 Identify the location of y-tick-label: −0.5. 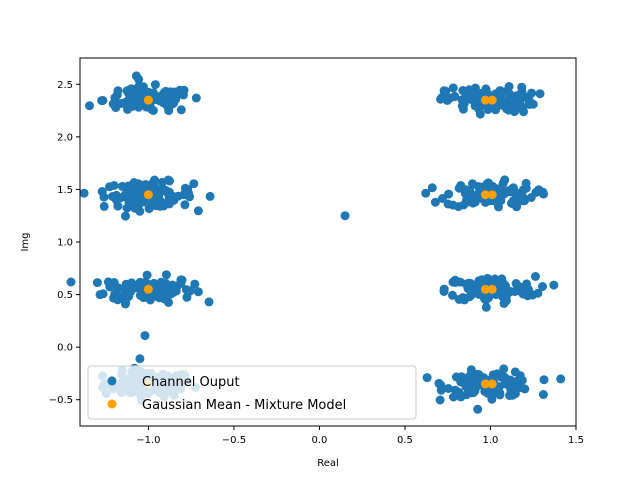
(61, 400).